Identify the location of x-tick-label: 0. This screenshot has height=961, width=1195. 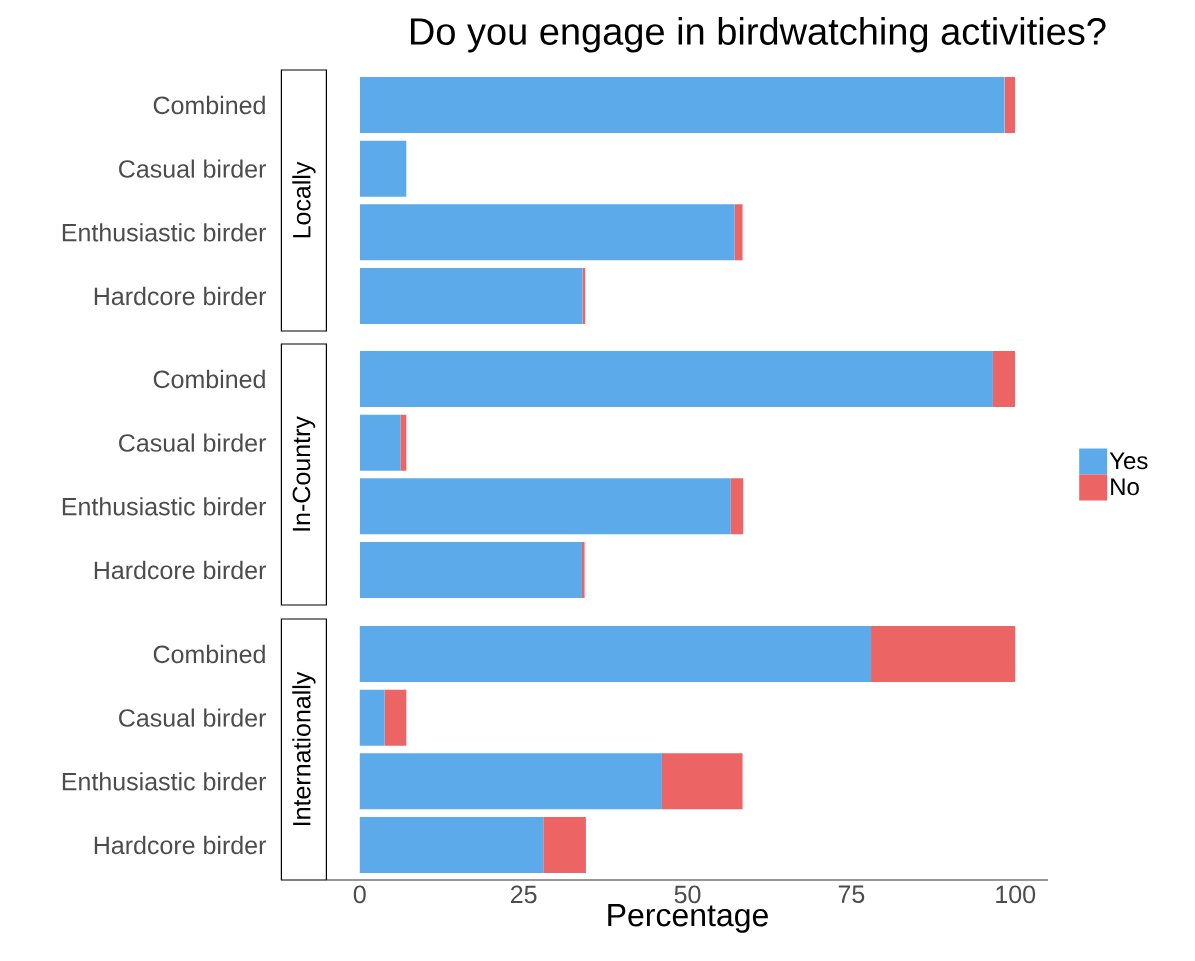
(359, 894).